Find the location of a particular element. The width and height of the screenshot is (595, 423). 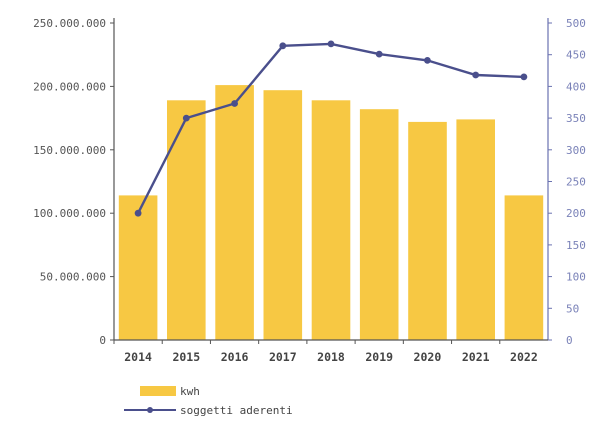

x-axis-labels: 2014 2015 2016 2017 2018 2019 2020 2021 2022 is located at coordinates (325, 352).